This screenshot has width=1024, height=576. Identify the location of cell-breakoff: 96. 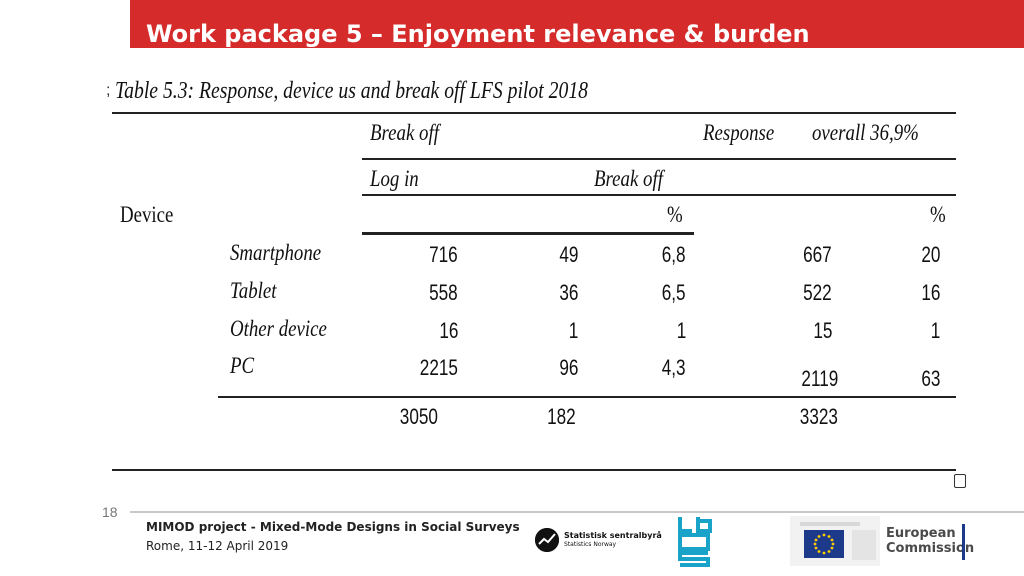
(568, 367).